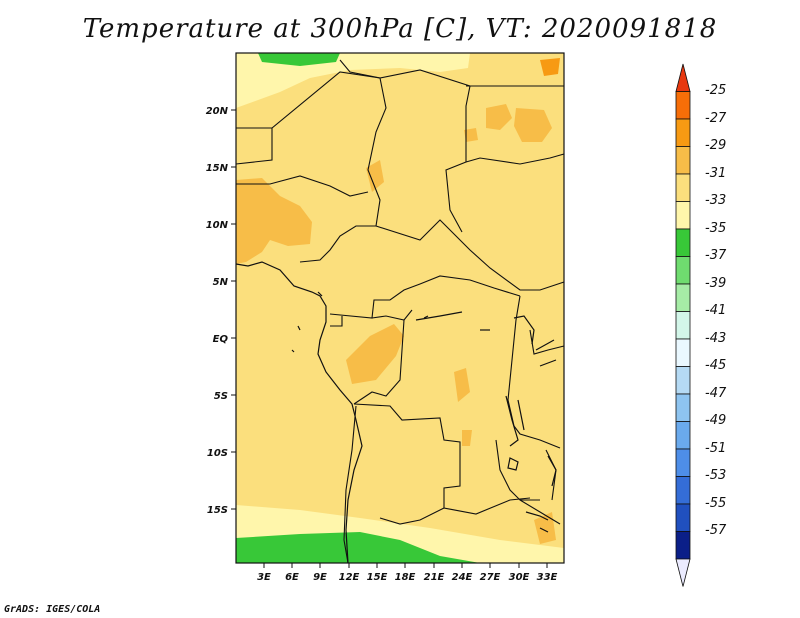 The image size is (800, 618). I want to click on lon-label-9e: 9E, so click(320, 577).